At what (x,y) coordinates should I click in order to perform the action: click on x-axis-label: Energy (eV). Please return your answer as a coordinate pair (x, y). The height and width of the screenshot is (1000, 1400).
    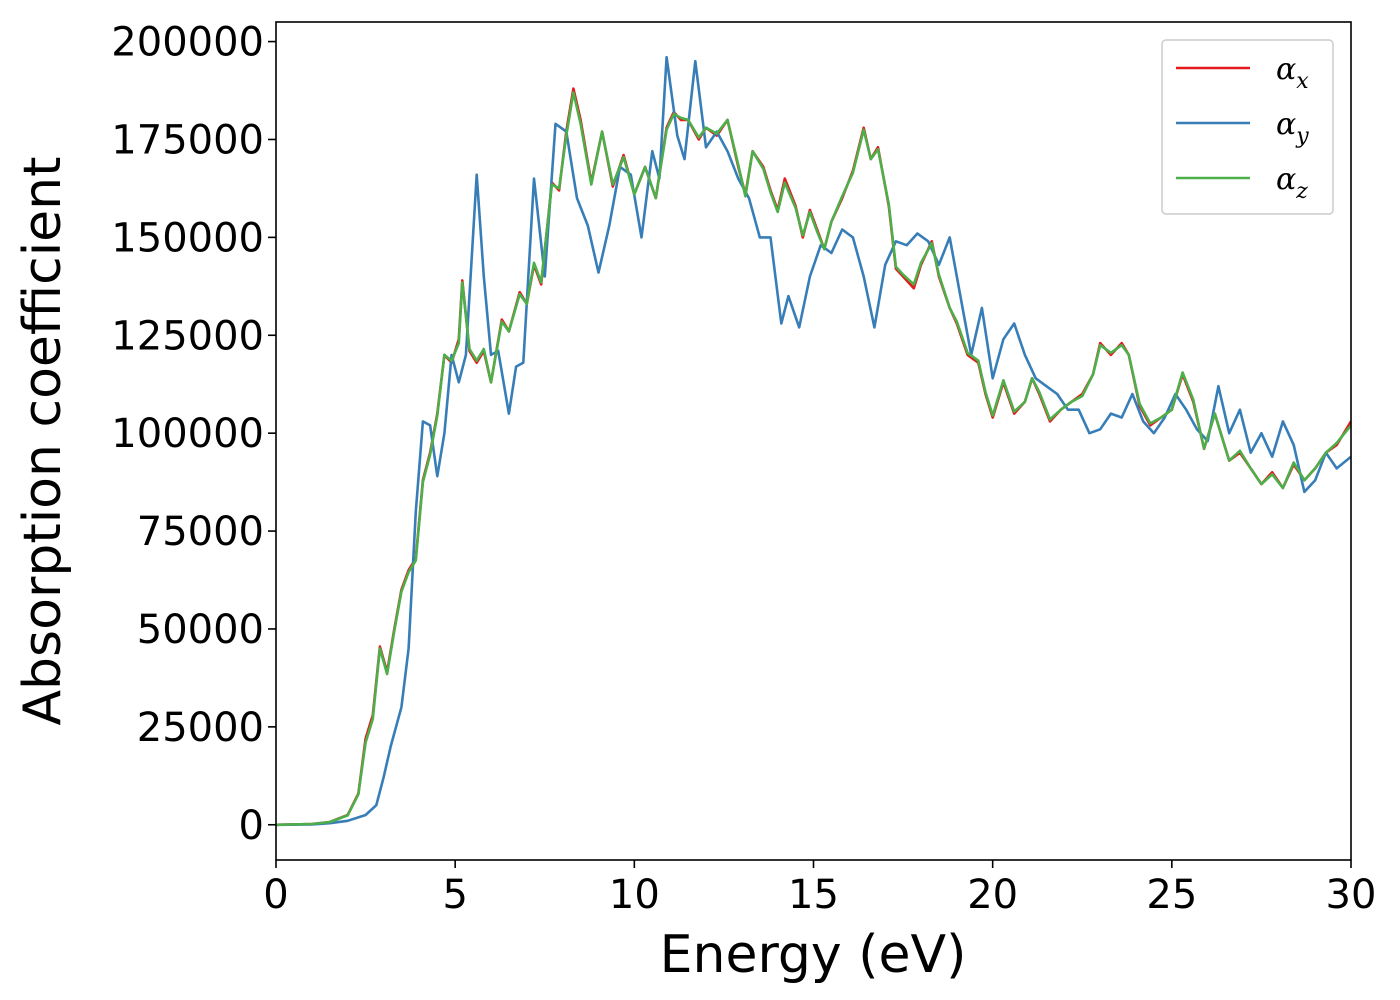
    Looking at the image, I should click on (813, 955).